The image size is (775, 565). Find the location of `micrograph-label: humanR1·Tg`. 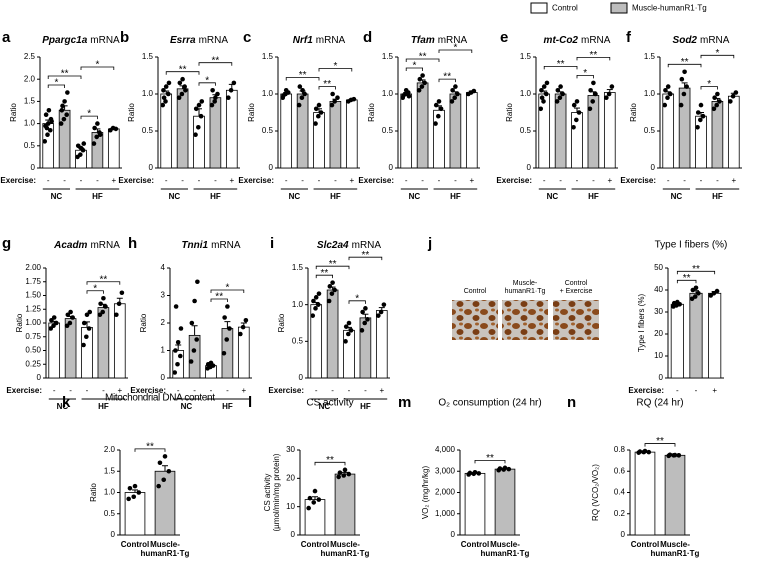

micrograph-label: humanR1·Tg is located at coordinates (525, 291).